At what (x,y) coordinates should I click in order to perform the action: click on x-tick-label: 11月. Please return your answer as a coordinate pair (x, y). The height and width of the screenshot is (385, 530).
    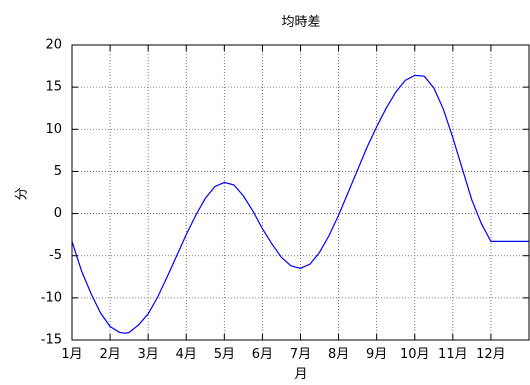
    Looking at the image, I should click on (453, 354).